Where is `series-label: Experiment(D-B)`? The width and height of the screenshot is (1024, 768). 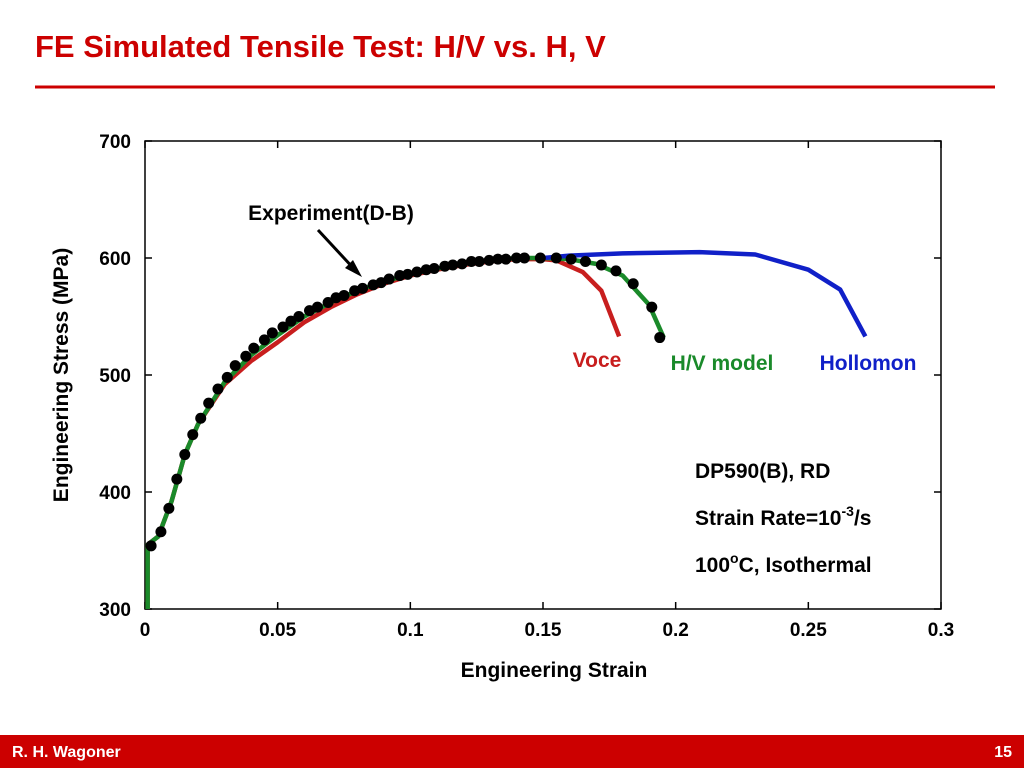 series-label: Experiment(D-B) is located at coordinates (331, 213).